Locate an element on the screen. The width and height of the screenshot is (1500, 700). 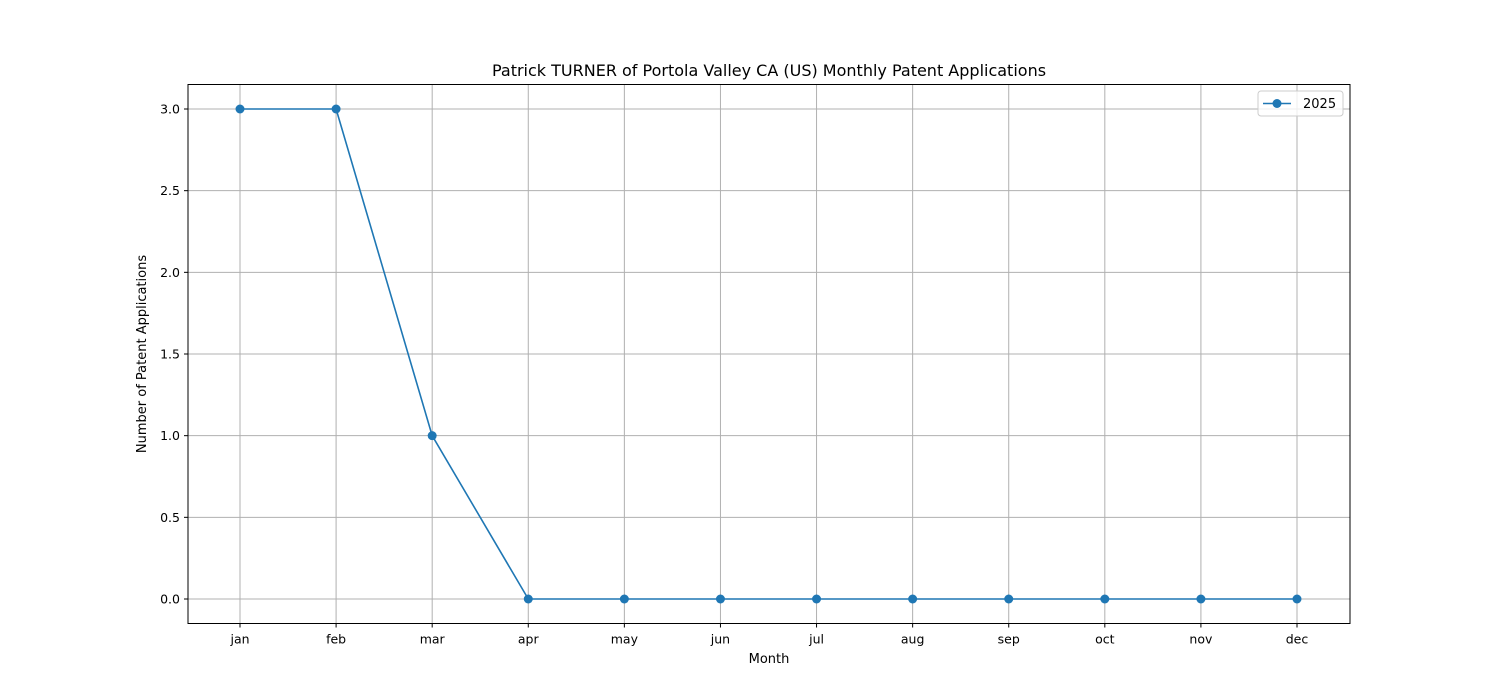
data-point-dec is located at coordinates (1297, 599).